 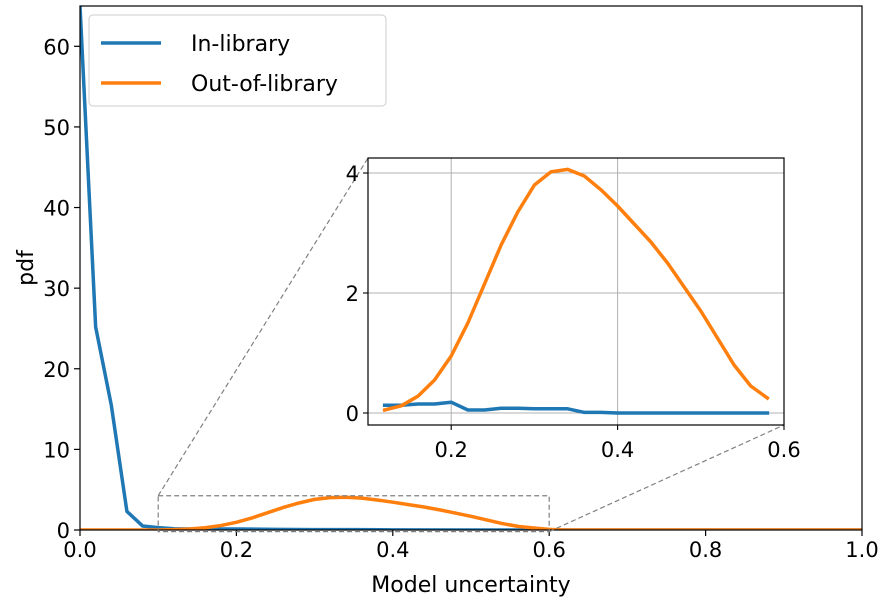 I want to click on legend-label: Out-of-library, so click(x=264, y=84).